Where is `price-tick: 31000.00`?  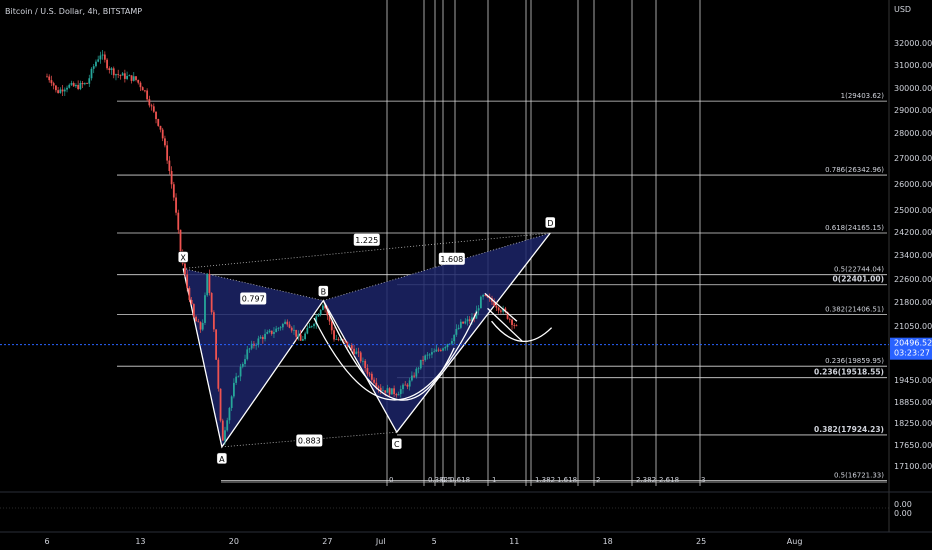 price-tick: 31000.00 is located at coordinates (913, 65).